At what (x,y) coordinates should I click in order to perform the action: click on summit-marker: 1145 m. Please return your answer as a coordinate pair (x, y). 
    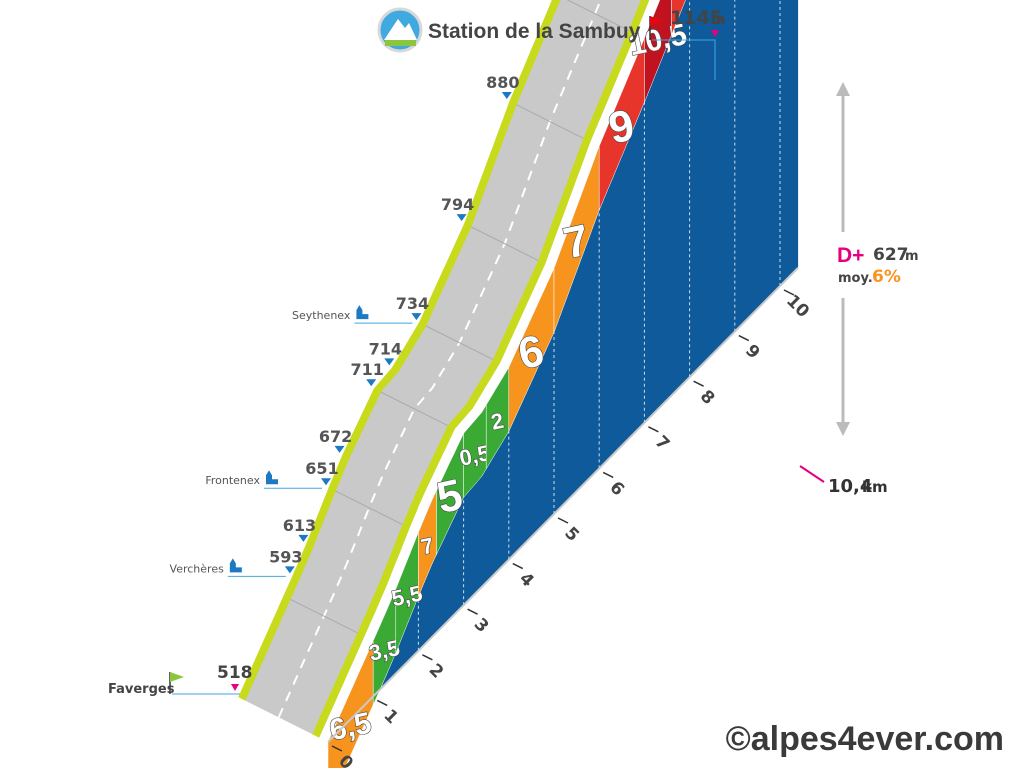
    Looking at the image, I should click on (687, 43).